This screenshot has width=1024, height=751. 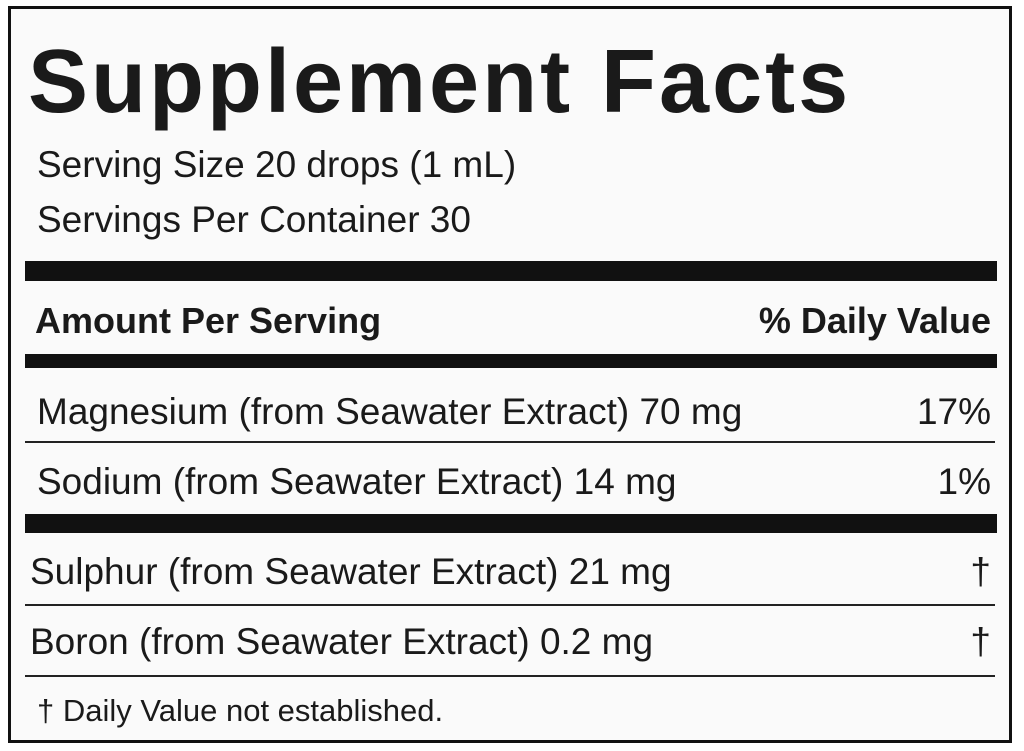 I want to click on nutrient-name: Sulphur (from Seawater Extract) 21 mg, so click(x=351, y=571).